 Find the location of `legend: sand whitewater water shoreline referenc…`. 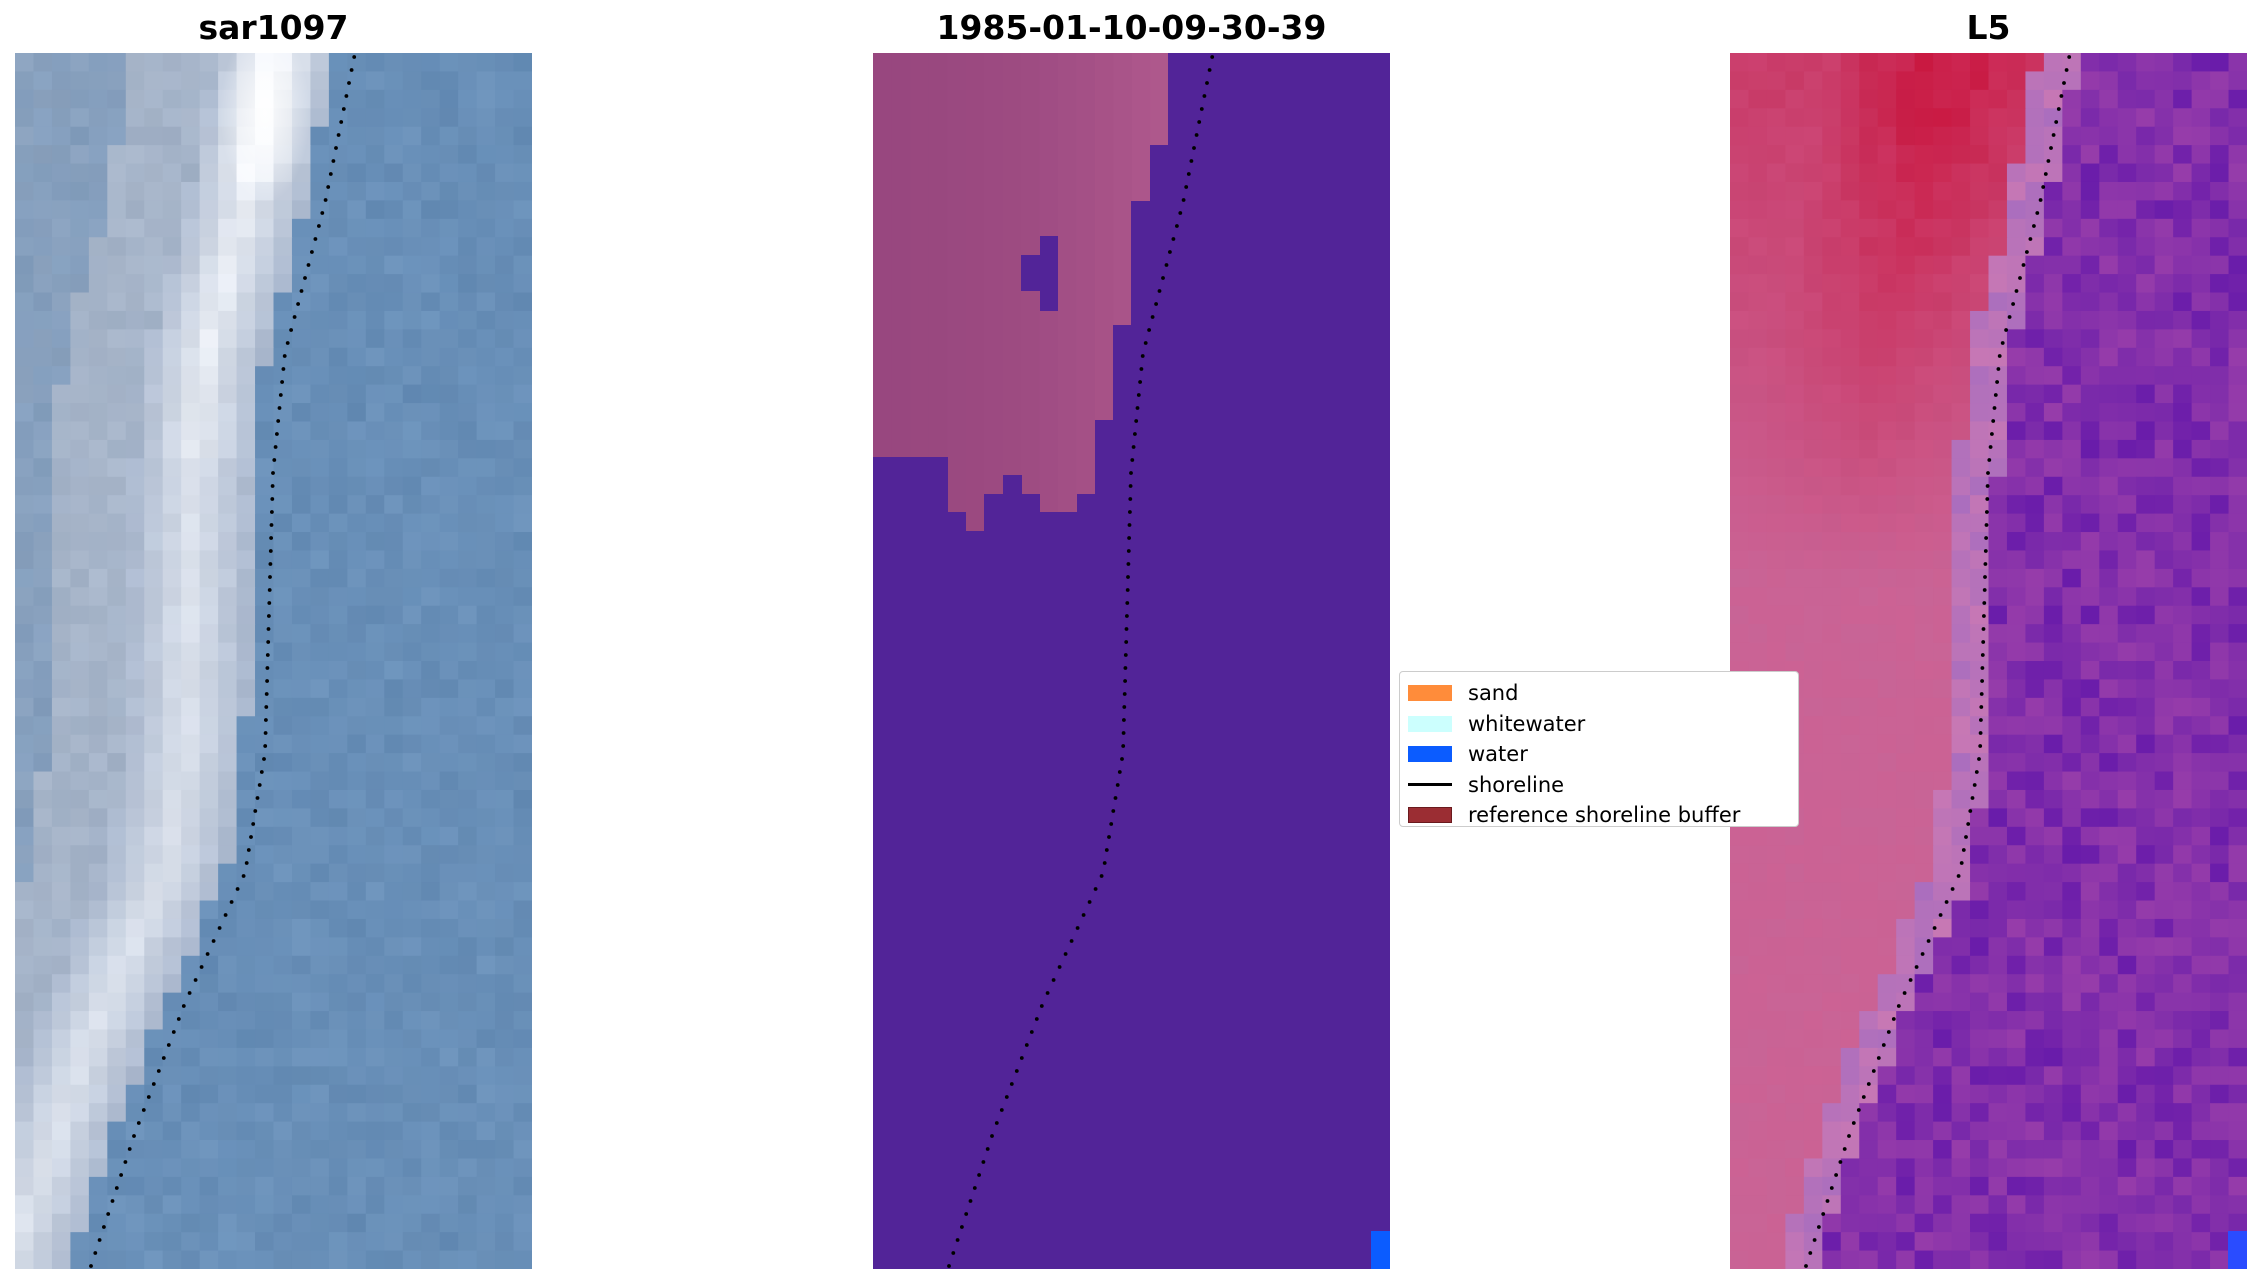

legend: sand whitewater water shoreline referenc… is located at coordinates (1599, 749).